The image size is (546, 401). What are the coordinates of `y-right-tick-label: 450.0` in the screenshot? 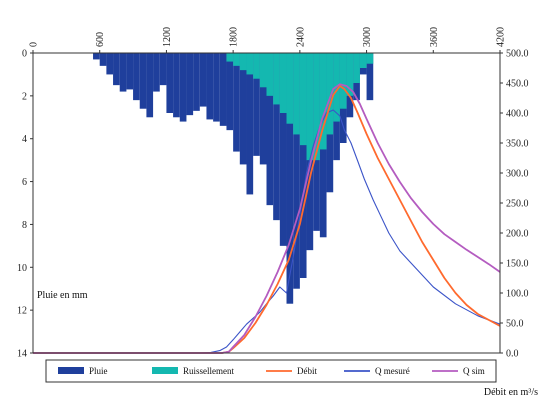 It's located at (517, 84).